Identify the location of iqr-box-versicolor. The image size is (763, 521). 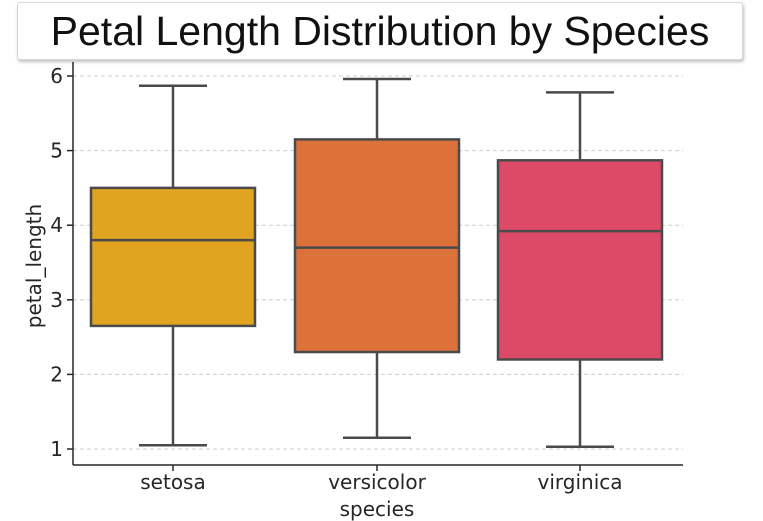
(377, 246).